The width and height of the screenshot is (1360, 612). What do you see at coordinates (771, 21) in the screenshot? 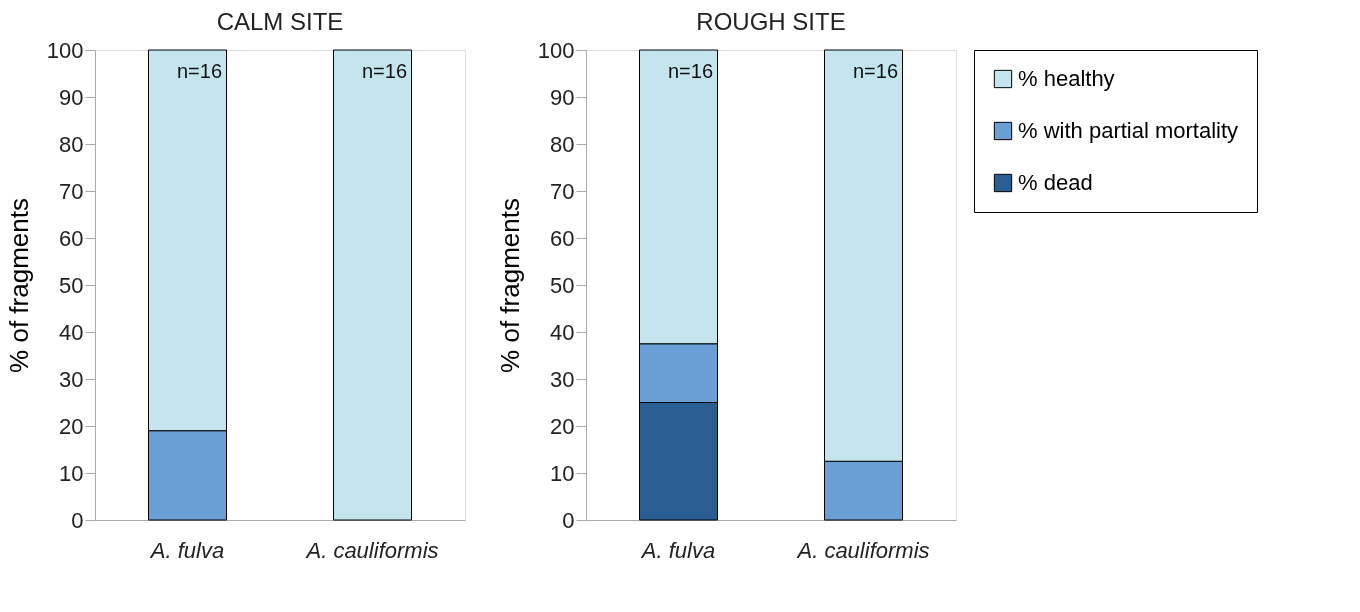
I see `chart-title: ROUGH SITE` at bounding box center [771, 21].